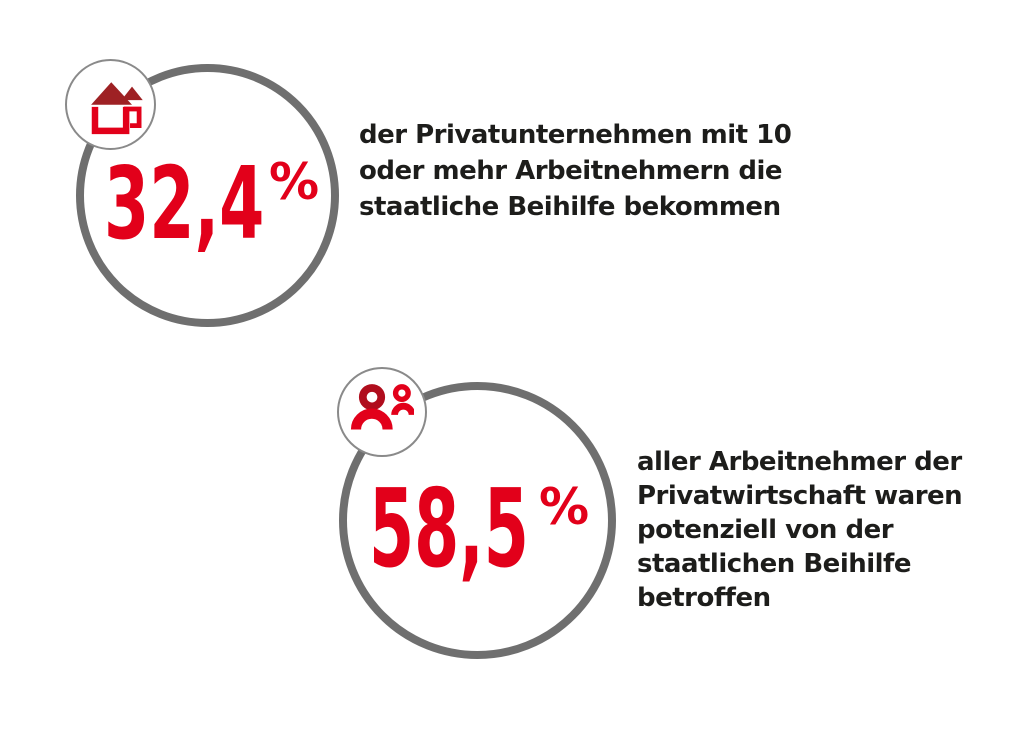 The image size is (1024, 750). Describe the element at coordinates (704, 598) in the screenshot. I see `description-line: betroffen` at that location.